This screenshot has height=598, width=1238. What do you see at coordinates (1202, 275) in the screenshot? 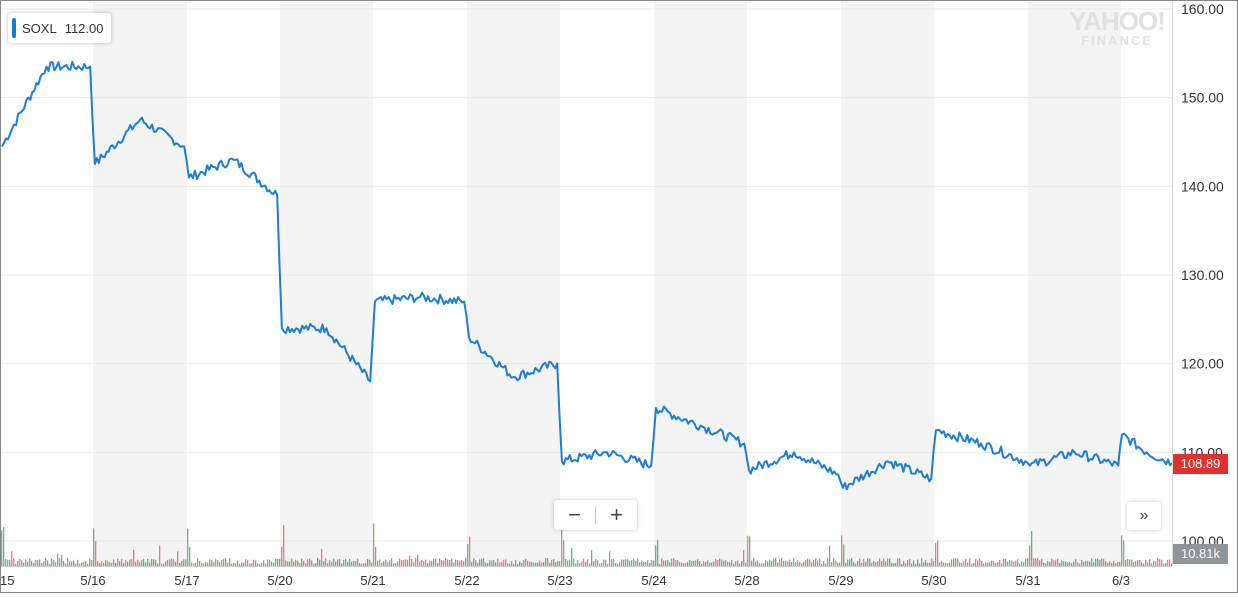
I see `y-tick-label: 130.00` at bounding box center [1202, 275].